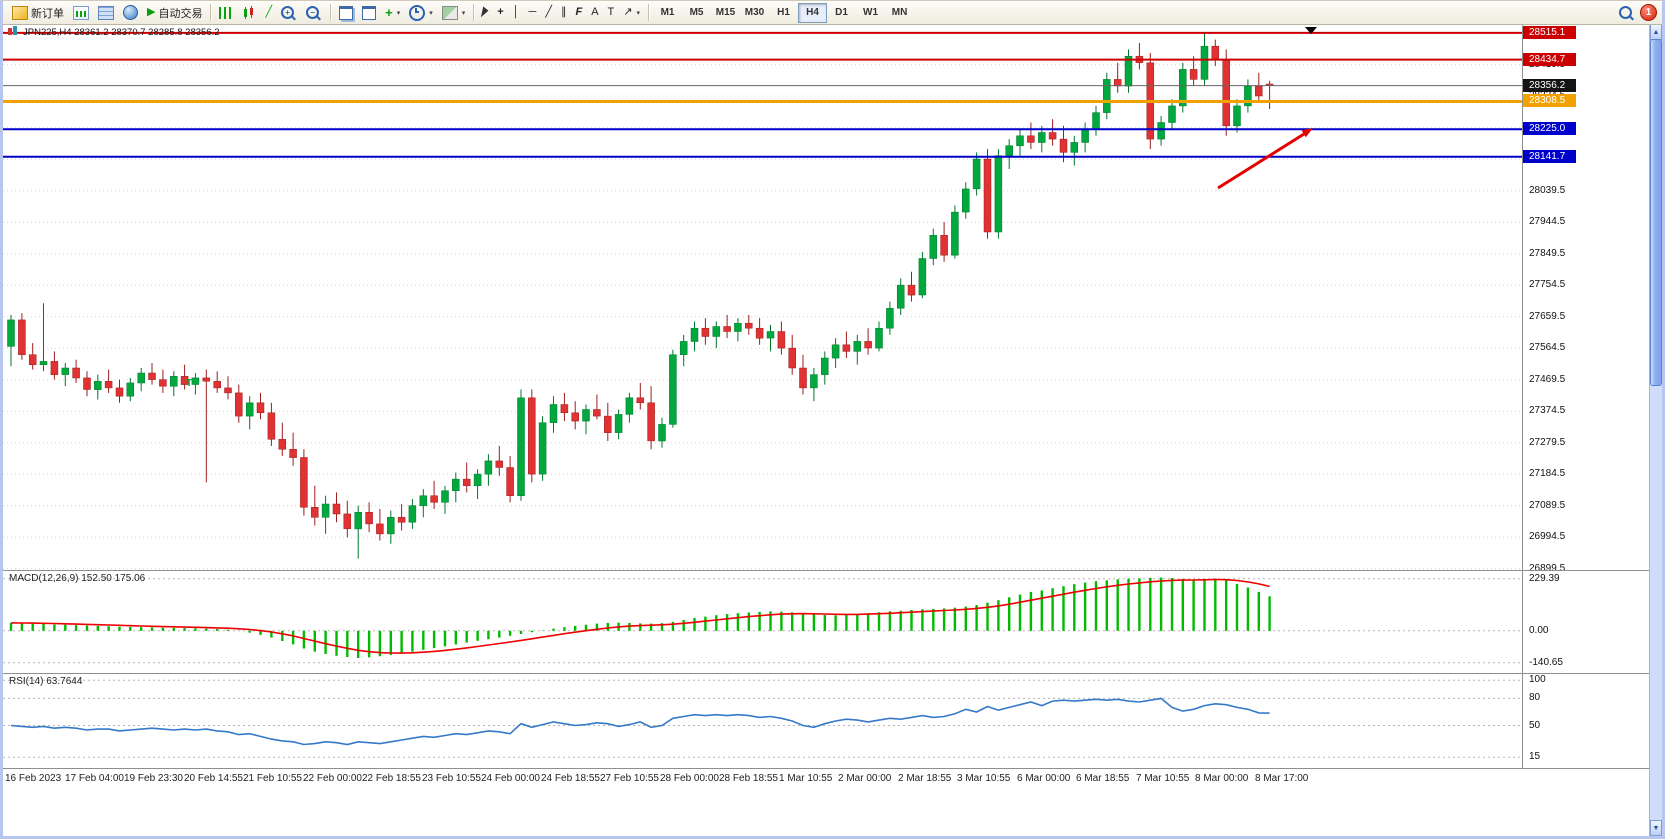  I want to click on label-icon: T, so click(611, 12).